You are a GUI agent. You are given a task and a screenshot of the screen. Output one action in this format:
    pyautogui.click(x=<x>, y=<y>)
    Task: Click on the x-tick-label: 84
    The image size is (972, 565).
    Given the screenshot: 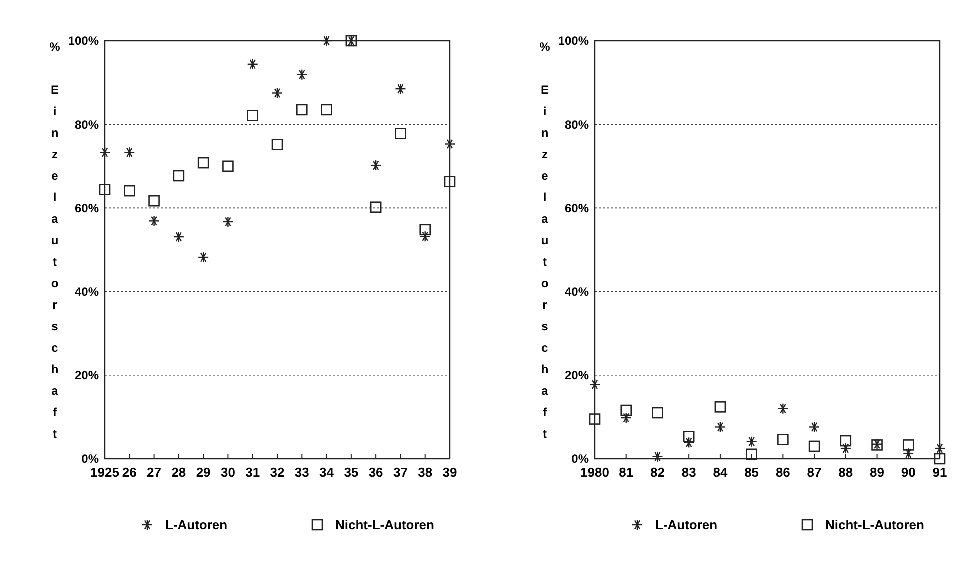 What is the action you would take?
    pyautogui.click(x=720, y=472)
    